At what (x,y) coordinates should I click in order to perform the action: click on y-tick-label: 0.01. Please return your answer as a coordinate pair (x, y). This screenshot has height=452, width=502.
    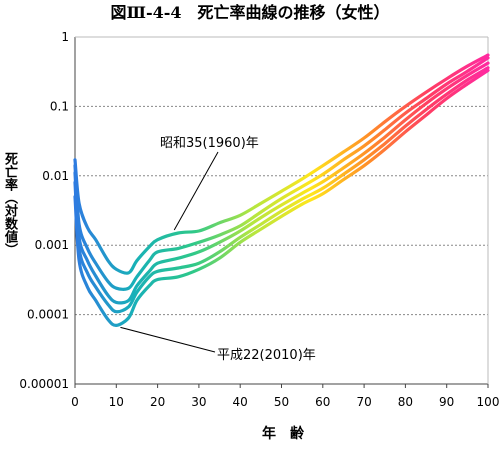
    Looking at the image, I should click on (55, 176).